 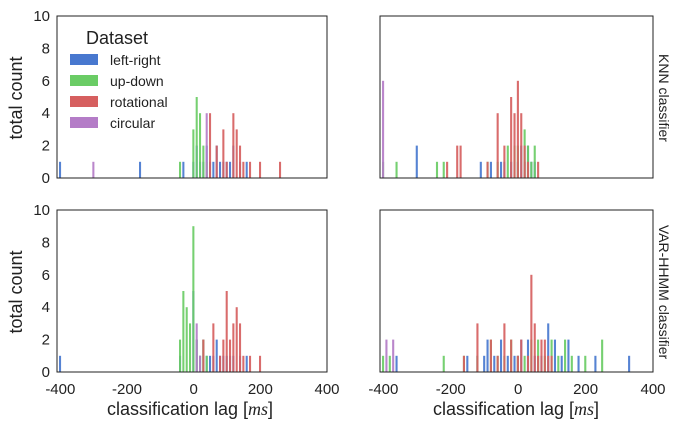 I want to click on x-tick-label: 400, so click(x=652, y=389).